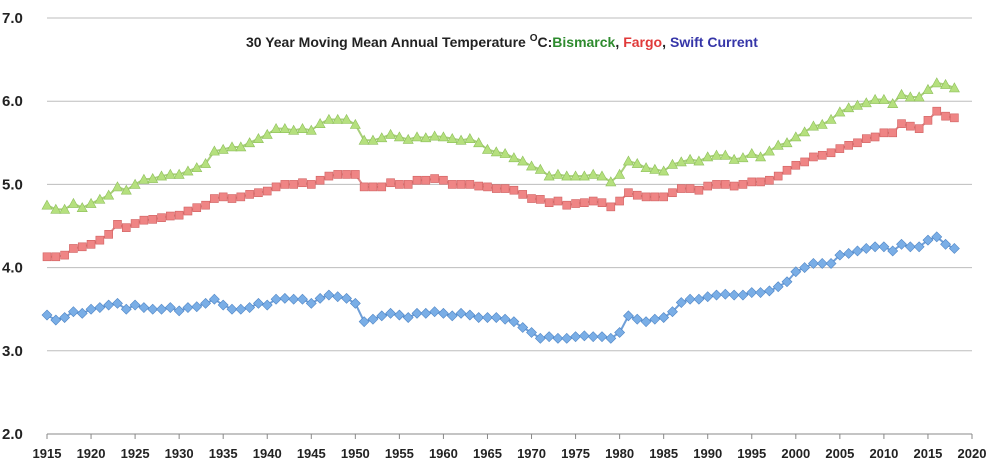 This screenshot has width=1000, height=470. Describe the element at coordinates (531, 453) in the screenshot. I see `x-tick-label: 1970` at that location.